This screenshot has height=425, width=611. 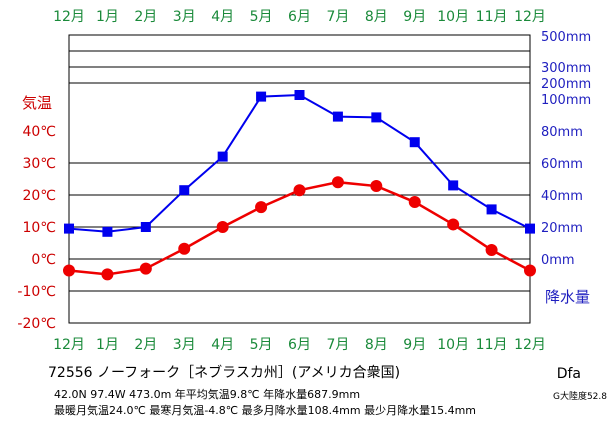 I want to click on station-coordinates-summary: 42.0N 97.4W 473.0m 年平均気温9.8℃ 年降水量687.9mm, so click(x=207, y=394).